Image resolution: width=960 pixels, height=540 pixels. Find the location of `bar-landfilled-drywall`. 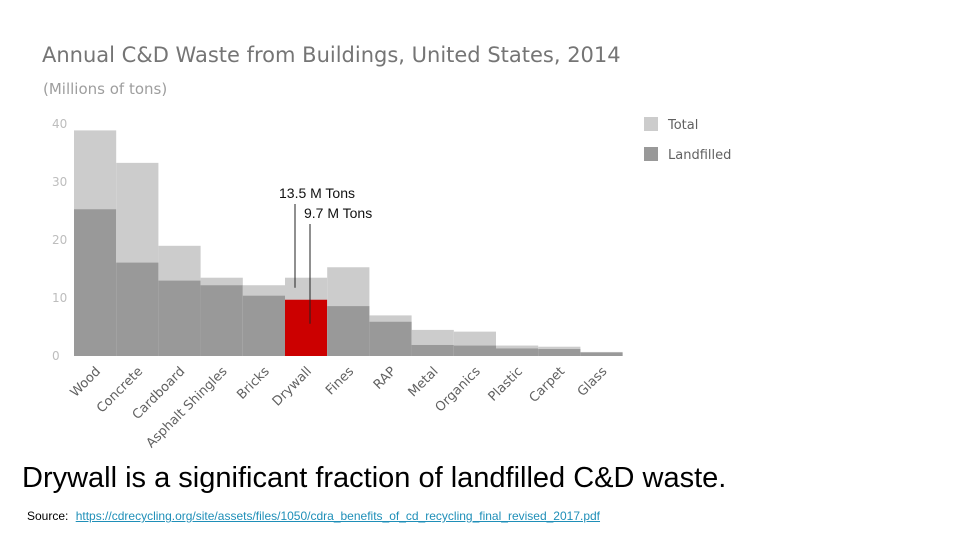

bar-landfilled-drywall is located at coordinates (306, 327).